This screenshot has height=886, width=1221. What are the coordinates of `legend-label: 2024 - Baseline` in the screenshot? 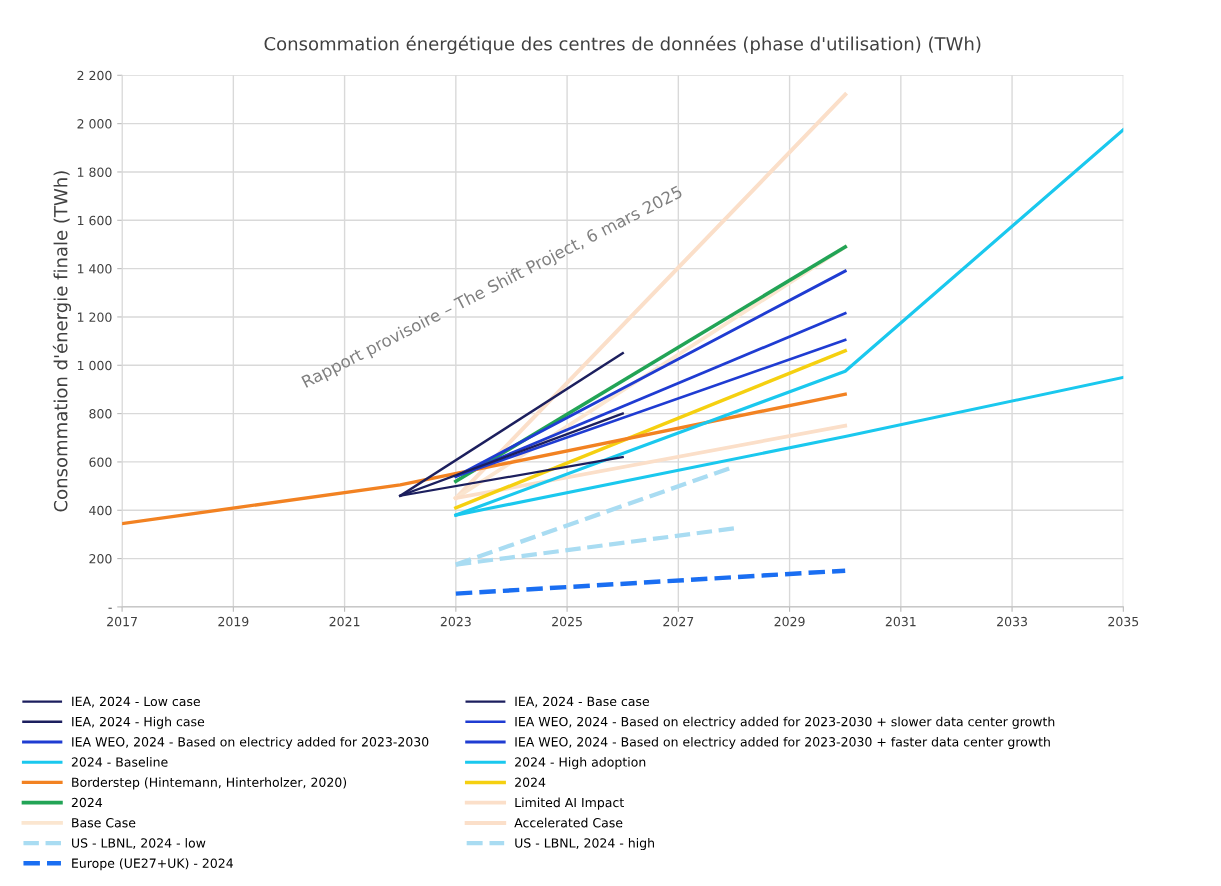 It's located at (119, 762).